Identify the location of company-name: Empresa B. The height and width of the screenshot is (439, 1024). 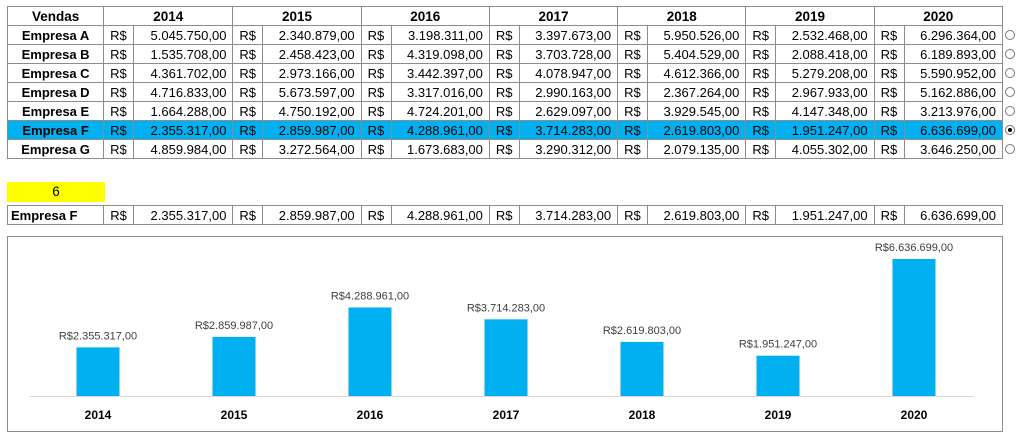
(55, 54).